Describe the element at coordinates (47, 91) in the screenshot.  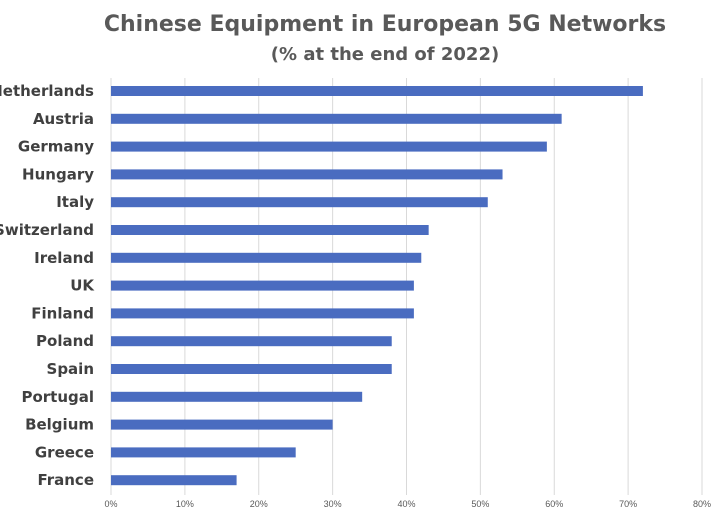
I see `category-label: Netherlands` at that location.